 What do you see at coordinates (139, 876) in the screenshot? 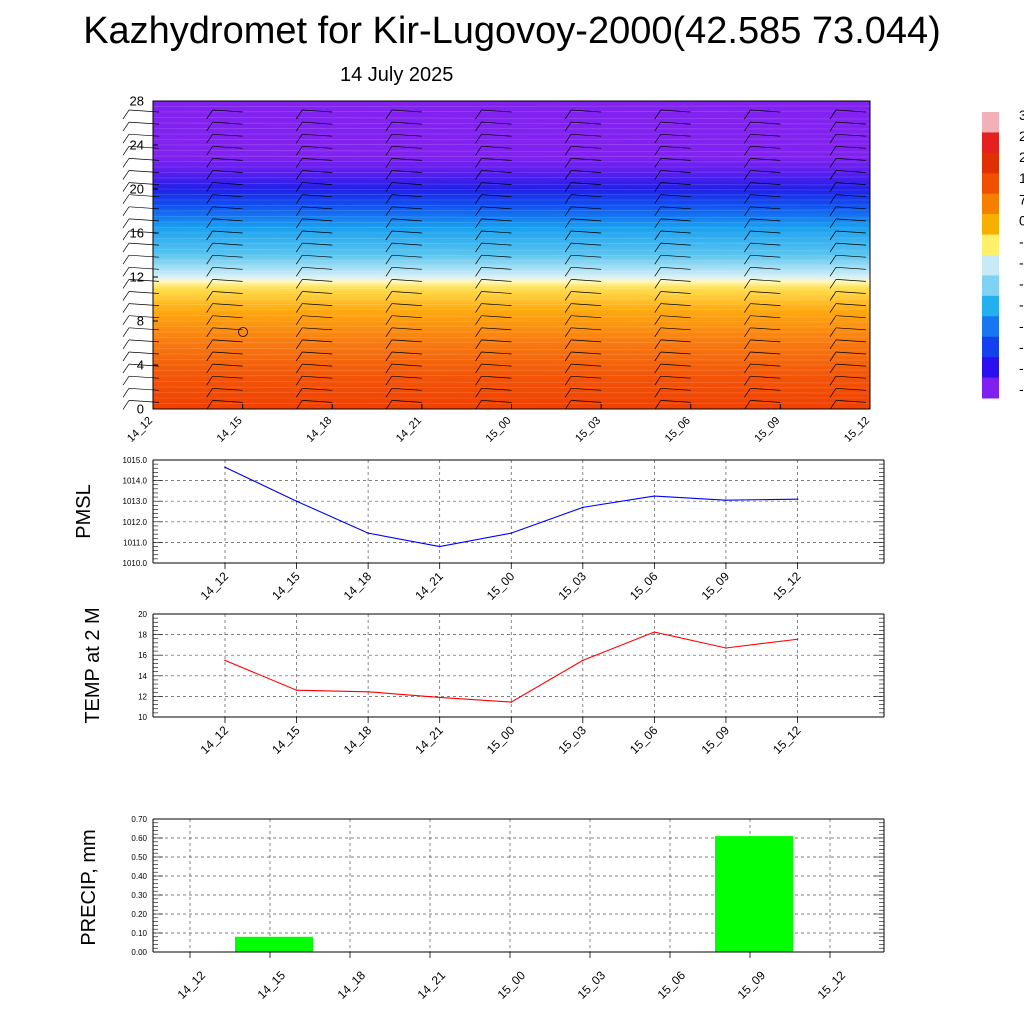
I see `y-tick-label: 0.40` at bounding box center [139, 876].